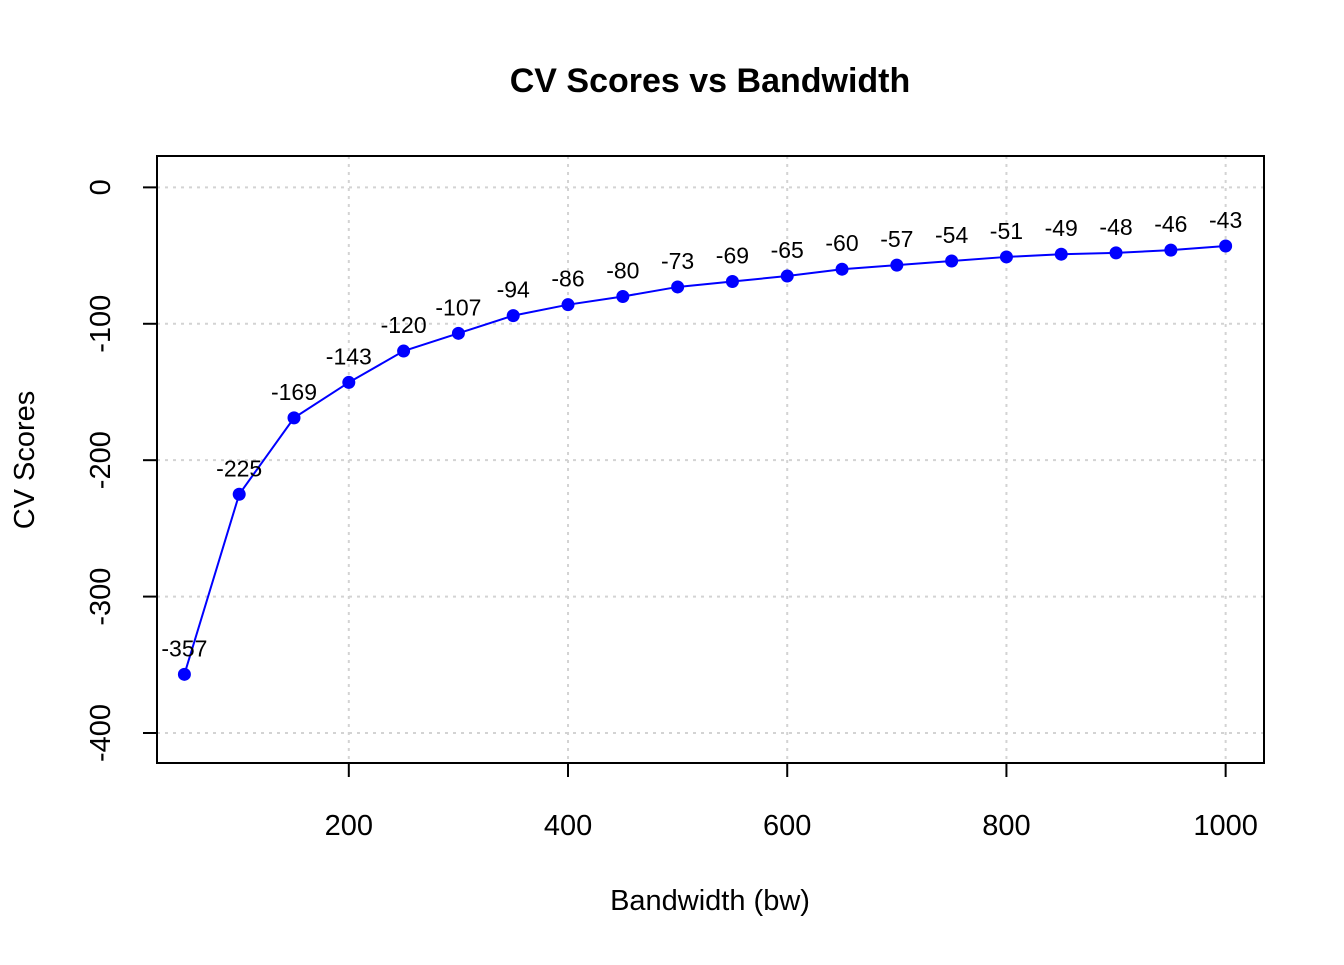 This screenshot has height=965, width=1344. What do you see at coordinates (1170, 224) in the screenshot?
I see `data-label: -46` at bounding box center [1170, 224].